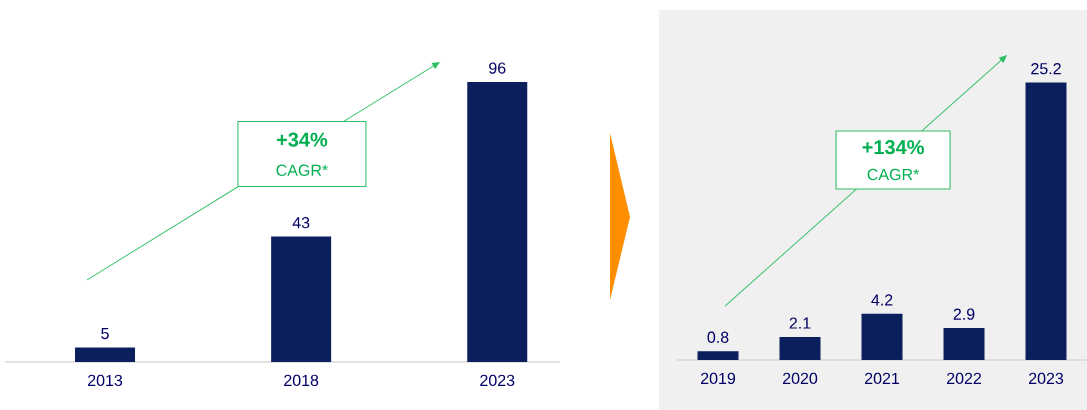 Image resolution: width=1087 pixels, height=410 pixels. I want to click on annotation: +34%, so click(302, 139).